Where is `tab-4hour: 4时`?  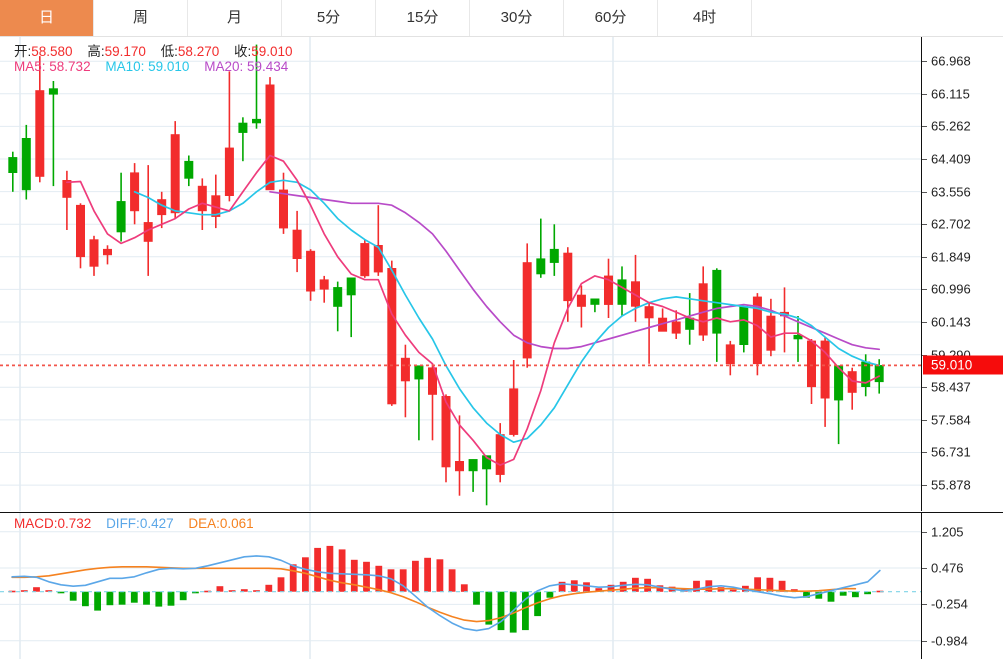 tab-4hour: 4时 is located at coordinates (705, 18).